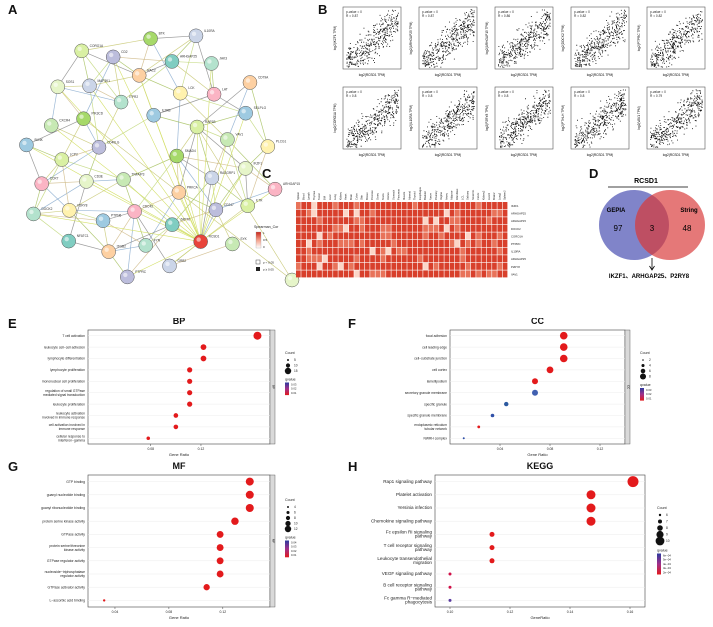 The height and width of the screenshot is (627, 713). What do you see at coordinates (66, 561) in the screenshot?
I see `dotplot-category-label: GTPase regulator activity` at bounding box center [66, 561].